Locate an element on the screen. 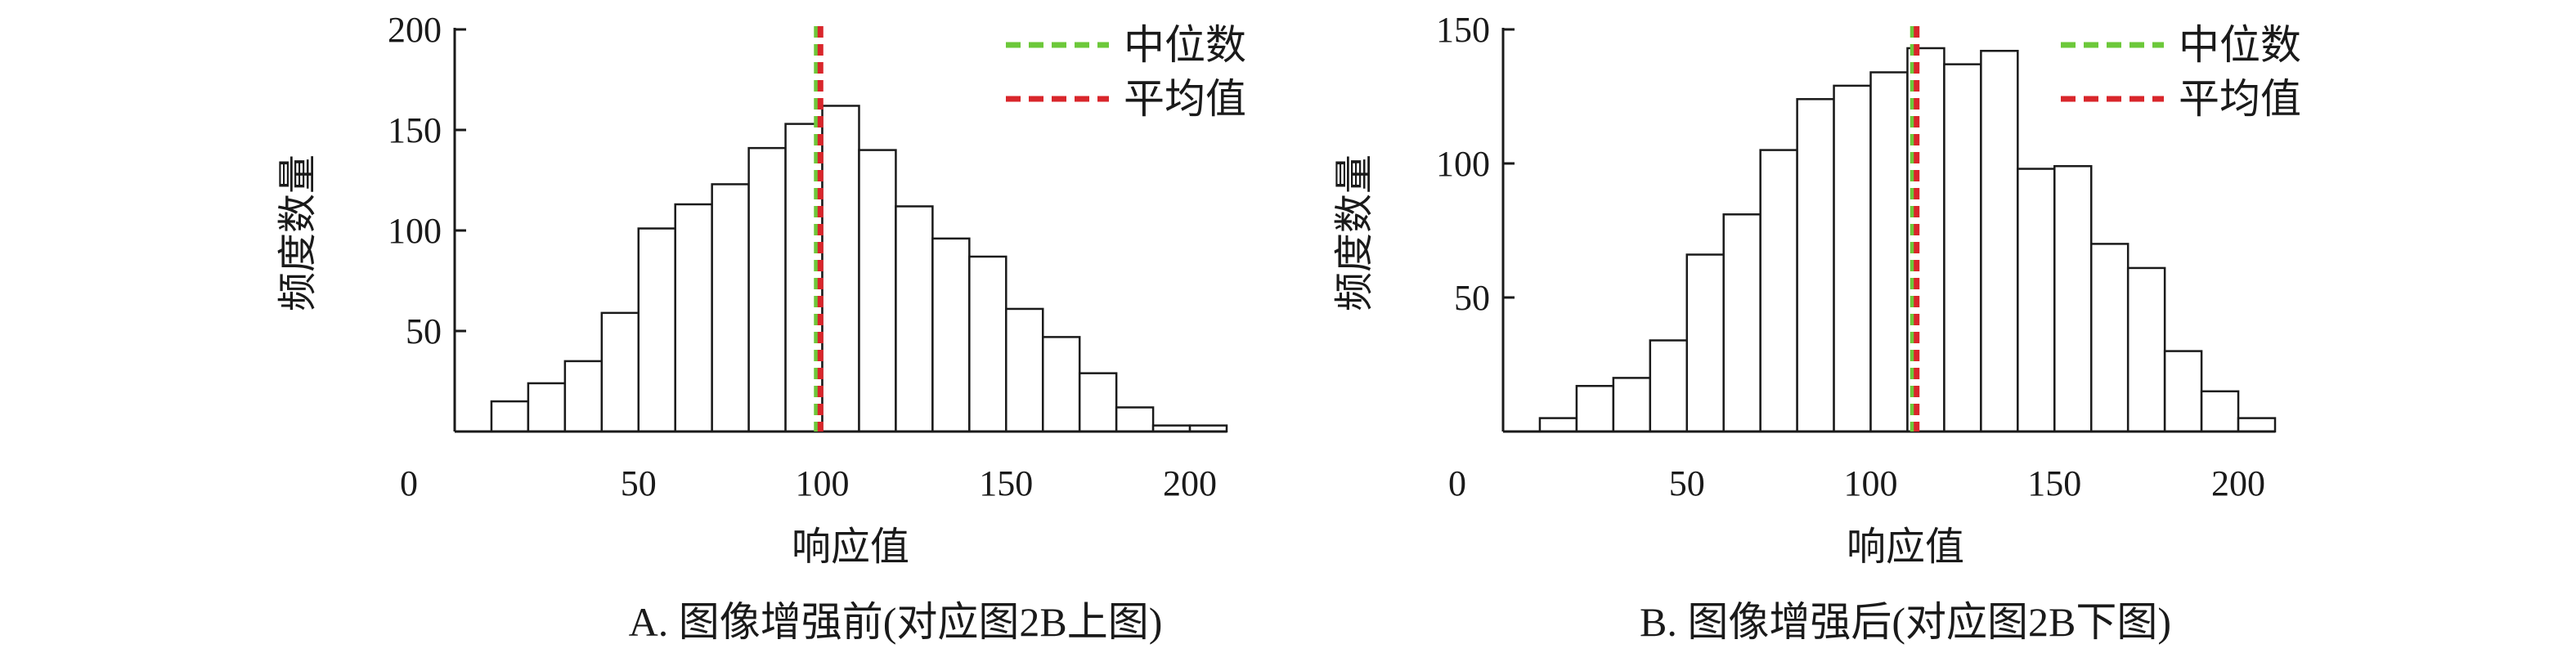  chart-caption: A. 图像增强前(对应图2B上图) is located at coordinates (896, 622).